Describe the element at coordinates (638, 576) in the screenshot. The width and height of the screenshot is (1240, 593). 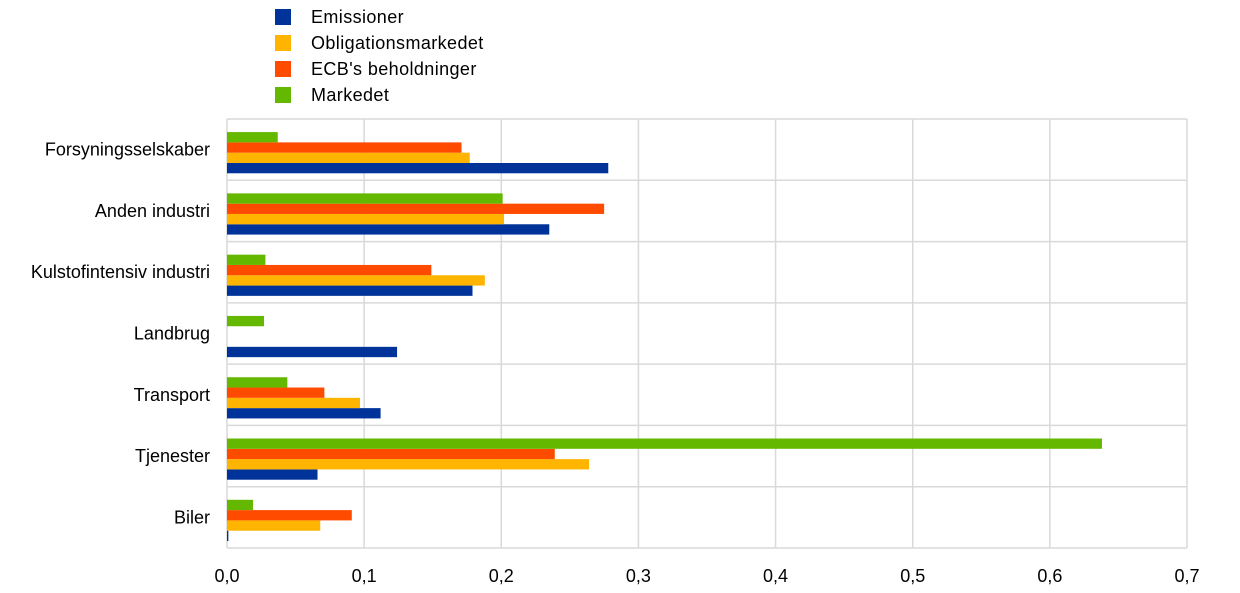
I see `x-tick-label: 0,3` at that location.